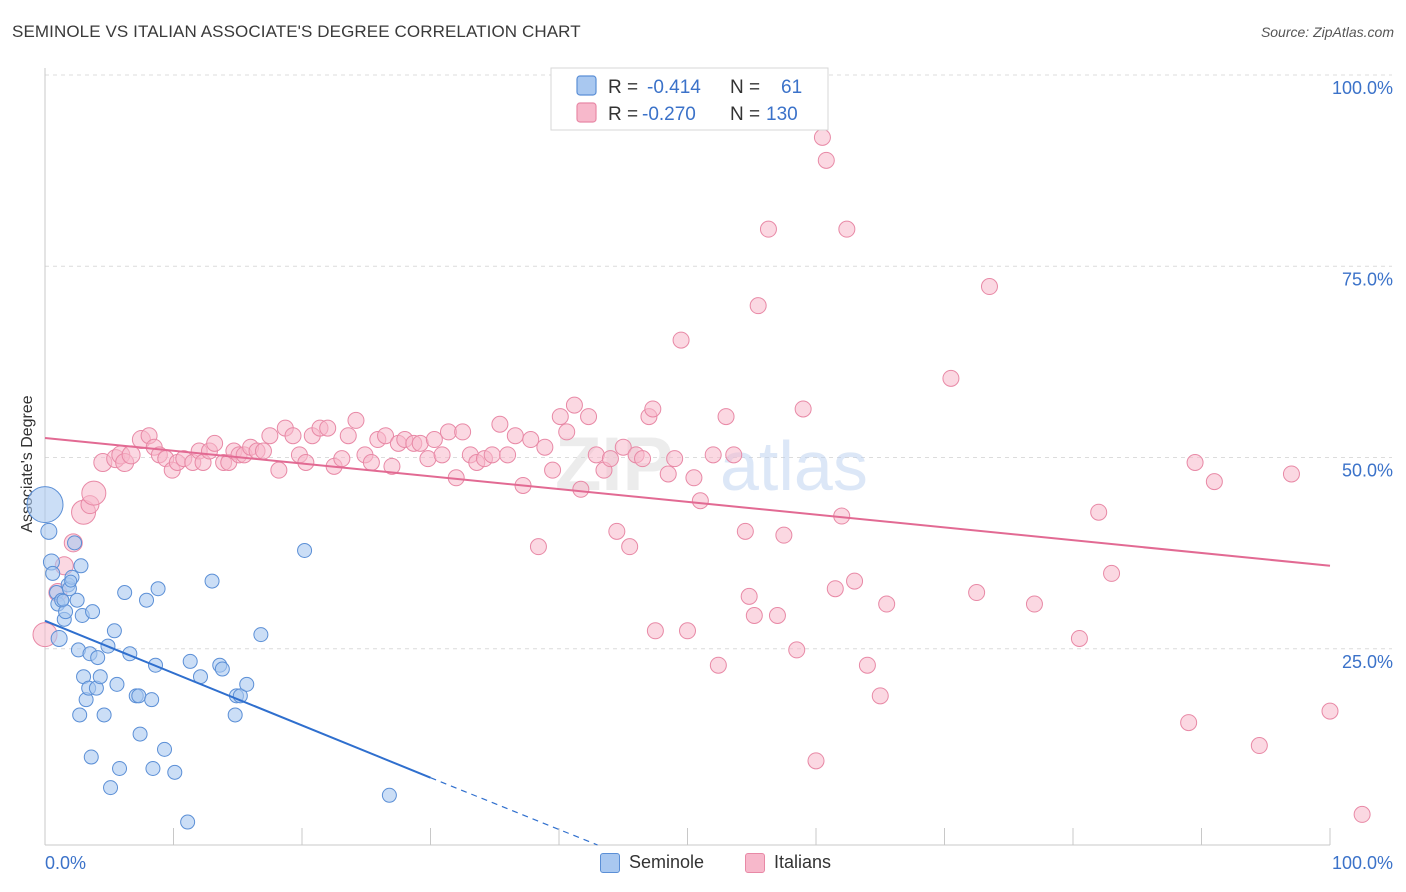  I want to click on legend-swatch-italians, so click(755, 862).